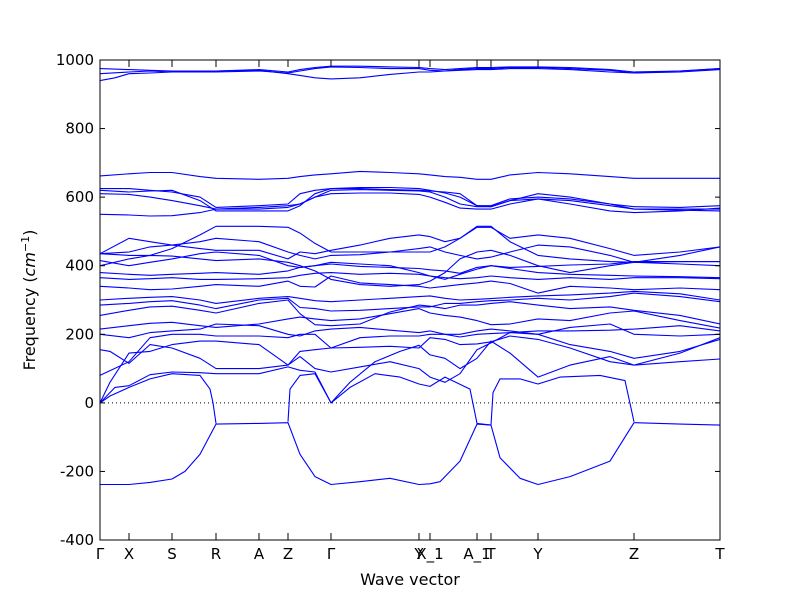 The height and width of the screenshot is (600, 800). I want to click on y-tick-label: 600, so click(79, 197).